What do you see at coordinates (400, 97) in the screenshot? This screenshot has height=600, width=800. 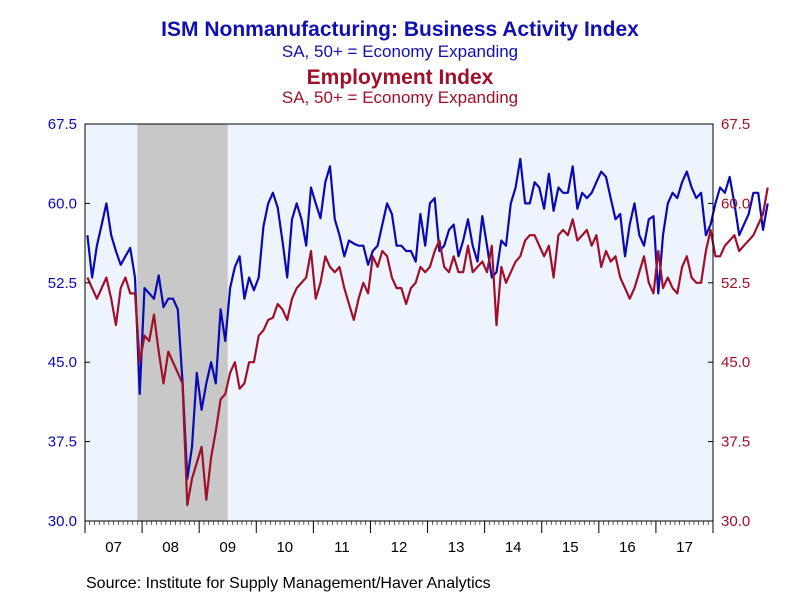 I see `second-series-subtitle: SA, 50+ = Economy Expanding` at bounding box center [400, 97].